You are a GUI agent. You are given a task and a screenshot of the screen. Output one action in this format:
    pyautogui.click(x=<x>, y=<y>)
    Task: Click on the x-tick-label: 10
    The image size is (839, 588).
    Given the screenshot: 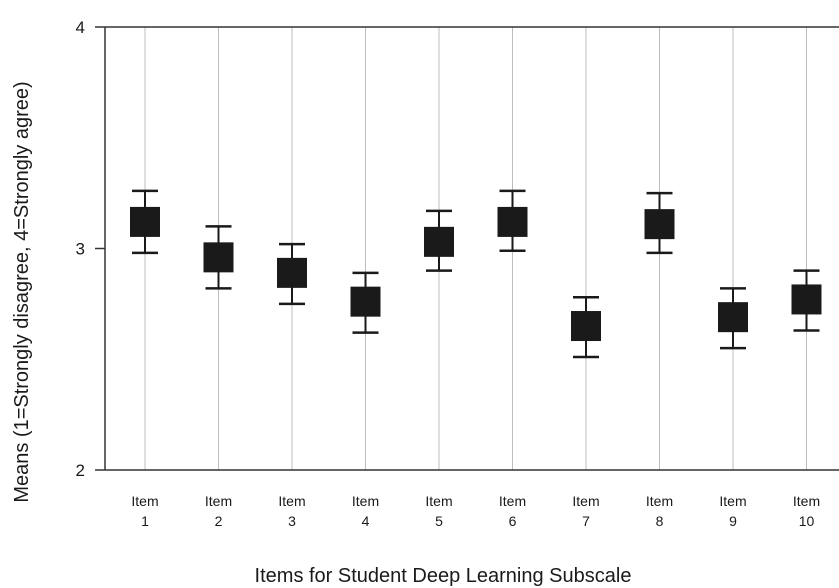 What is the action you would take?
    pyautogui.click(x=807, y=521)
    